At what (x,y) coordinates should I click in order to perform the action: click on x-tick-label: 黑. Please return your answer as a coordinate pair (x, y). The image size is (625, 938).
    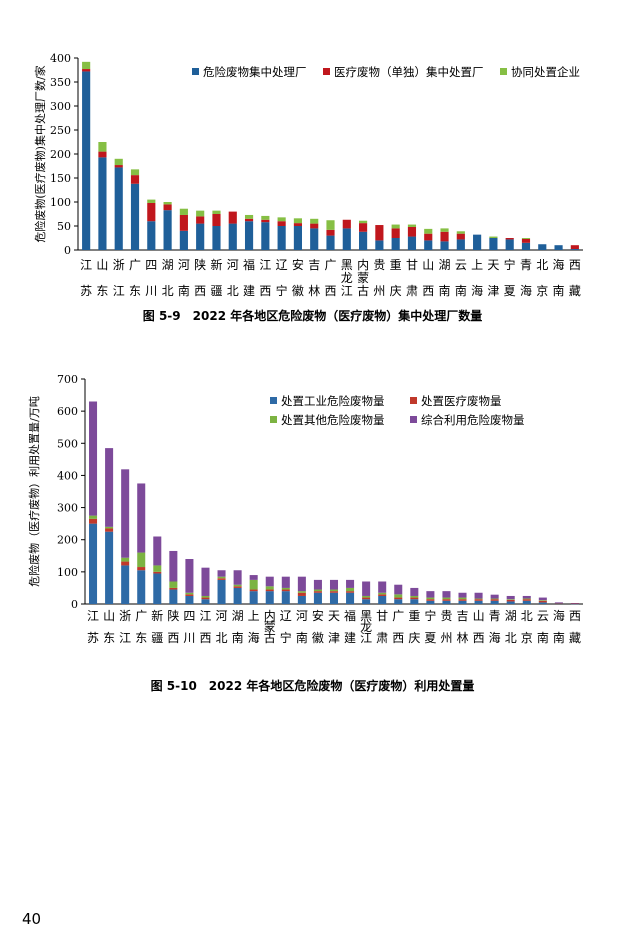
    Looking at the image, I should click on (366, 616).